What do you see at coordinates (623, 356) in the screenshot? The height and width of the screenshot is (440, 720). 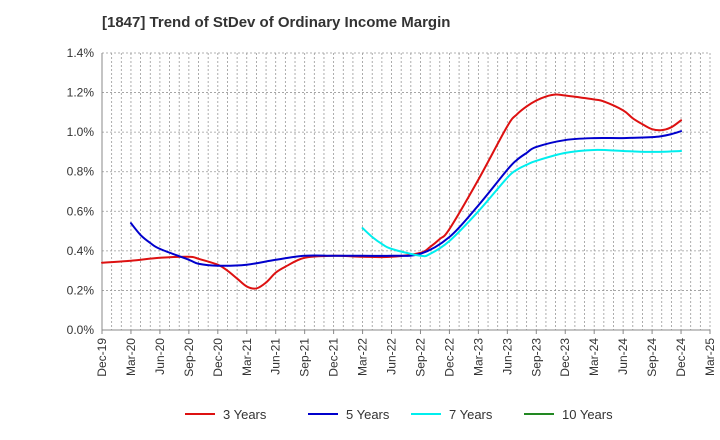 I see `x-tick-label: Jun-24` at bounding box center [623, 356].